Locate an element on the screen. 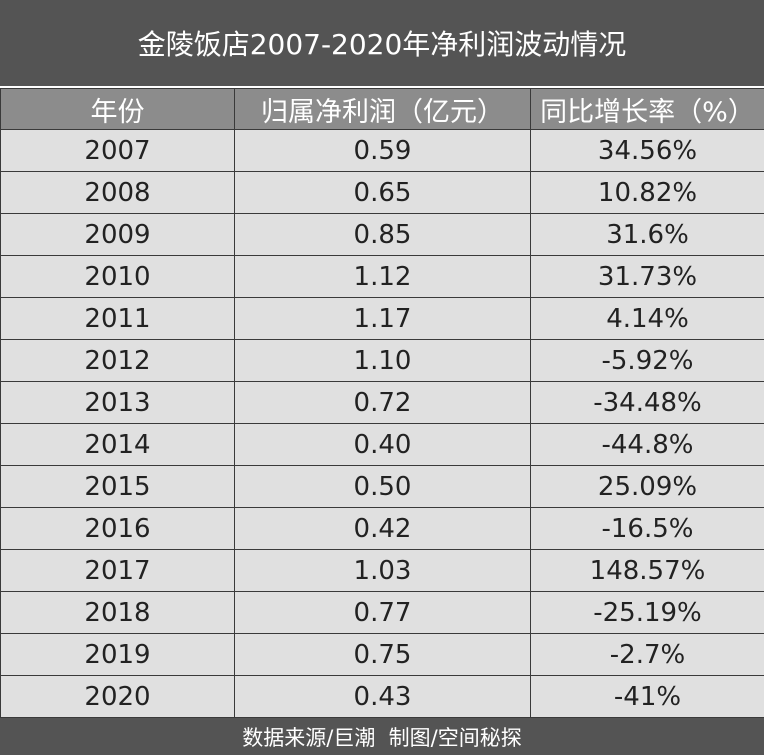 The height and width of the screenshot is (755, 764). table-row: 2016 0.42 -16.5% is located at coordinates (382, 528).